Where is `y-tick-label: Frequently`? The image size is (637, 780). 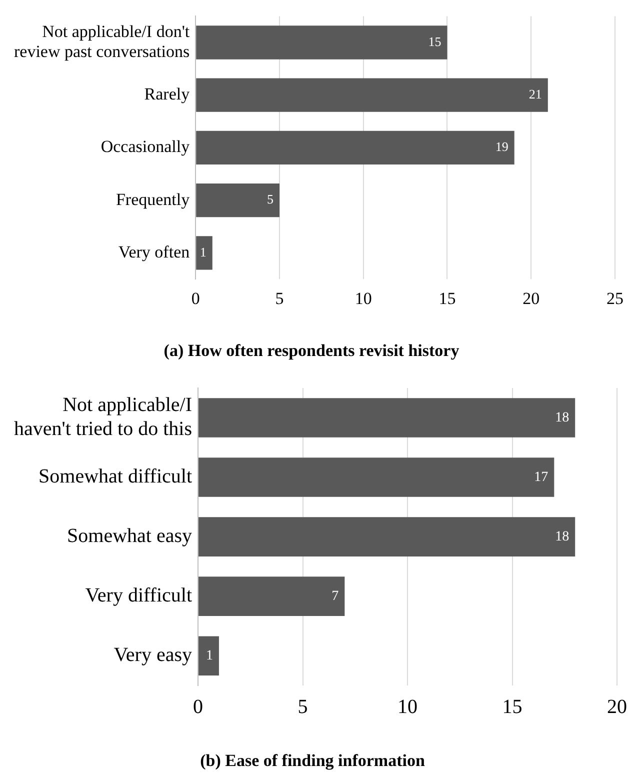
y-tick-label: Frequently is located at coordinates (153, 199).